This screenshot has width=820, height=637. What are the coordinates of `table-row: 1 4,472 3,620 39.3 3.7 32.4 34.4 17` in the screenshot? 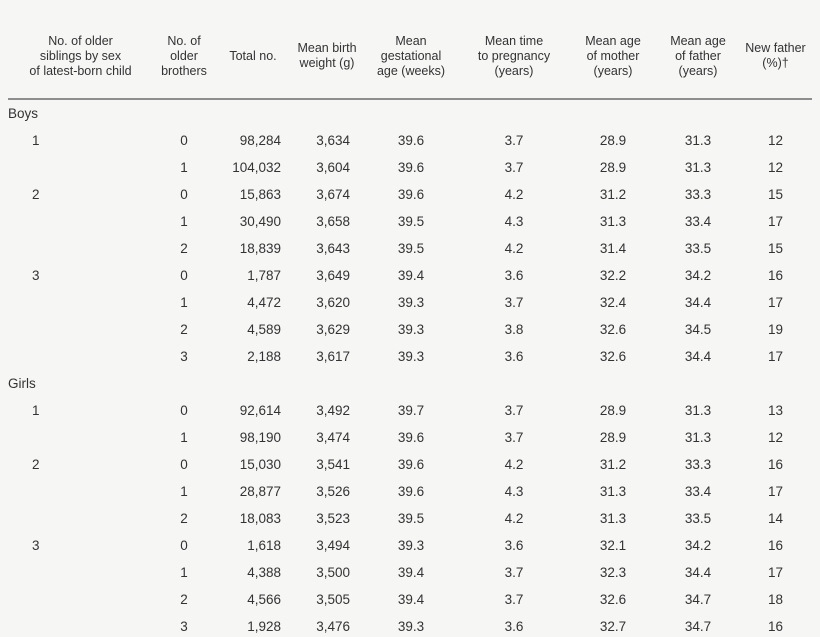 It's located at (410, 302).